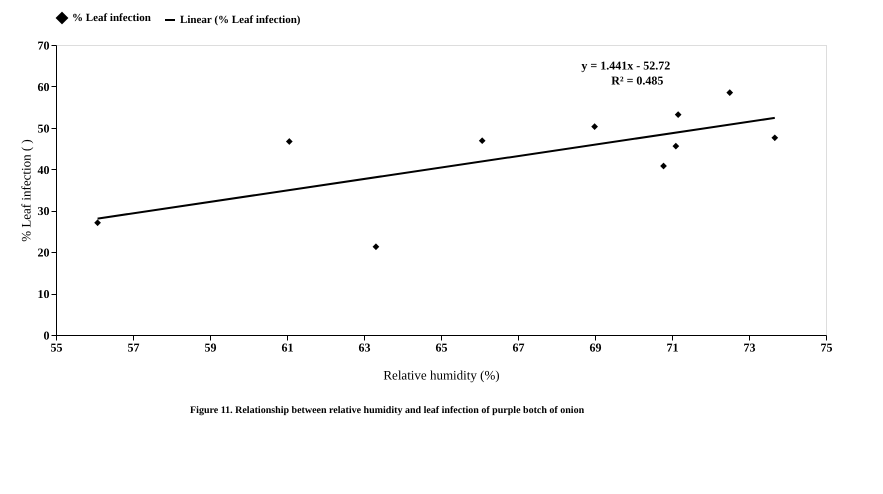 The width and height of the screenshot is (883, 494). What do you see at coordinates (44, 211) in the screenshot?
I see `y-tick-label: 30` at bounding box center [44, 211].